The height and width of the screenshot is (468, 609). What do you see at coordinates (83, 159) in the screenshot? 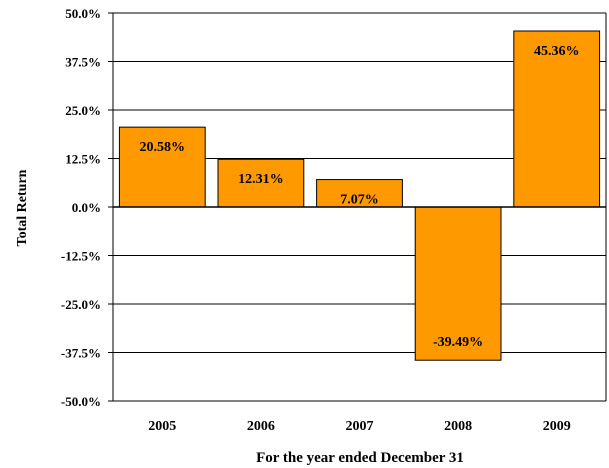
I see `y-tick-label: 12.5%` at bounding box center [83, 159].